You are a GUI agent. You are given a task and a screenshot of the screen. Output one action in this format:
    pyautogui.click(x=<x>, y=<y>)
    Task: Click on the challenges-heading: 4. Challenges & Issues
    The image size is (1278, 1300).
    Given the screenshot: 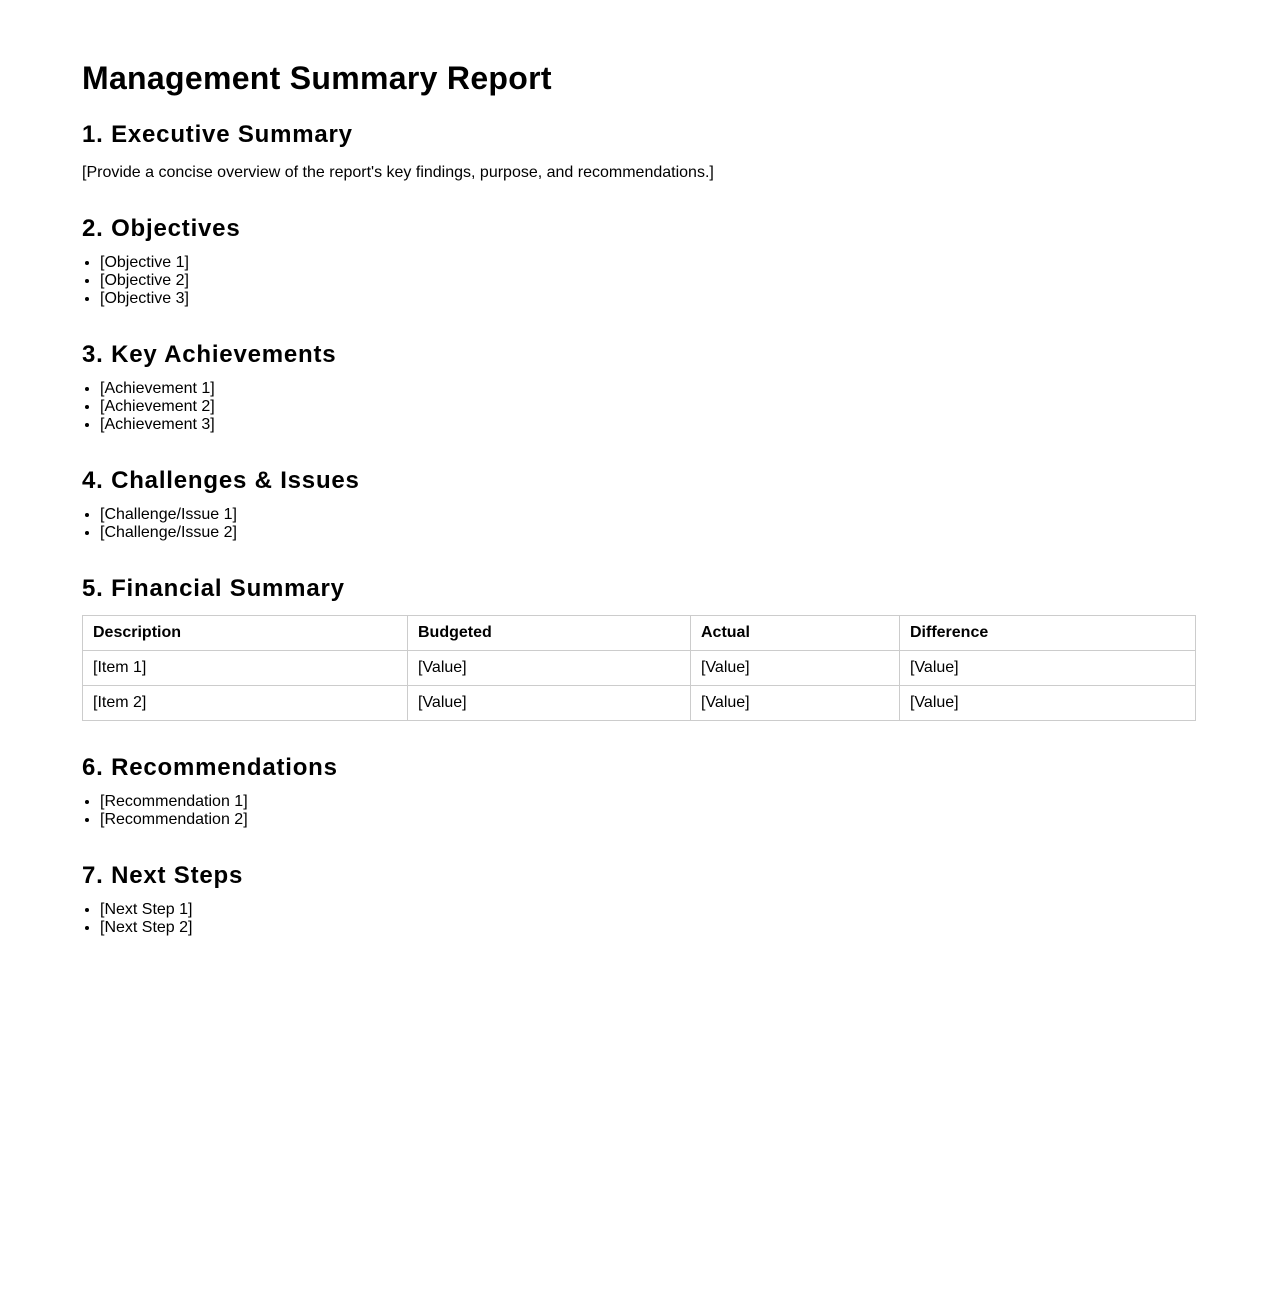 What is the action you would take?
    pyautogui.click(x=221, y=480)
    